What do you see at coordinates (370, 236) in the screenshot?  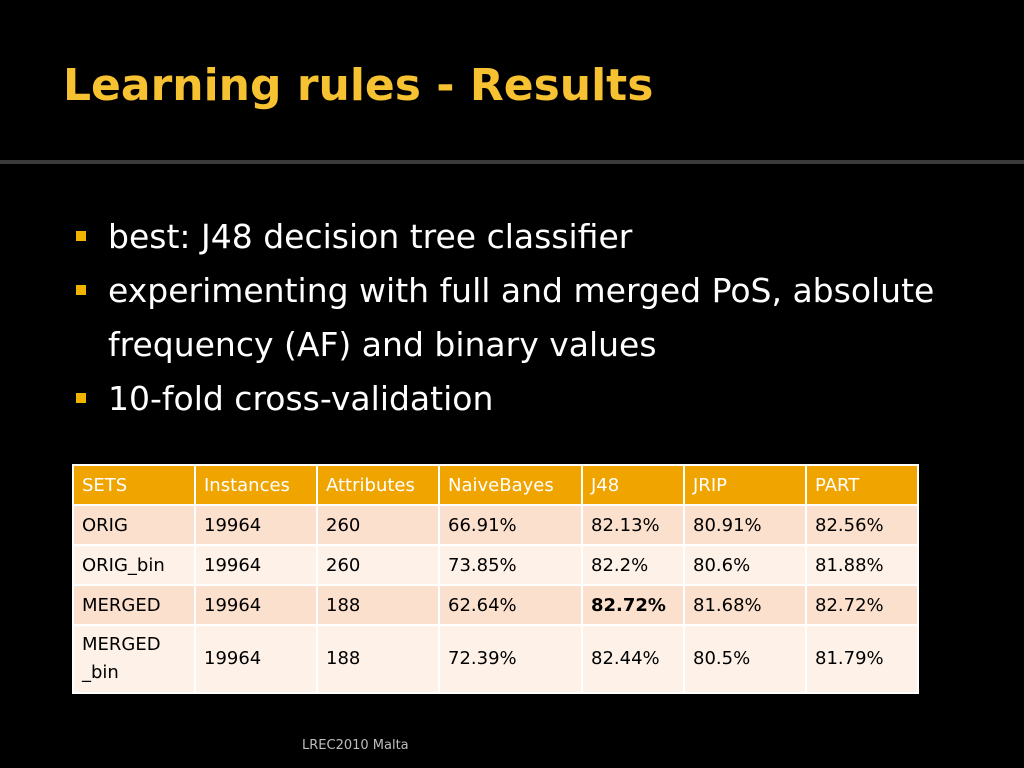 I see `bullet-text: best: J48 decision tree classifier` at bounding box center [370, 236].